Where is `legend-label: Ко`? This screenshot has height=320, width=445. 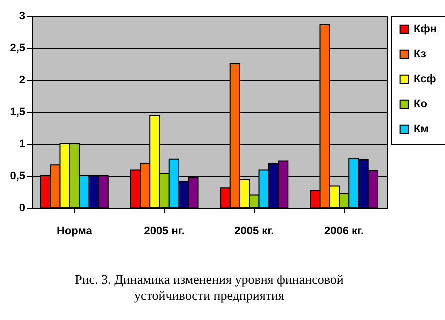 legend-label: Ко is located at coordinates (421, 104).